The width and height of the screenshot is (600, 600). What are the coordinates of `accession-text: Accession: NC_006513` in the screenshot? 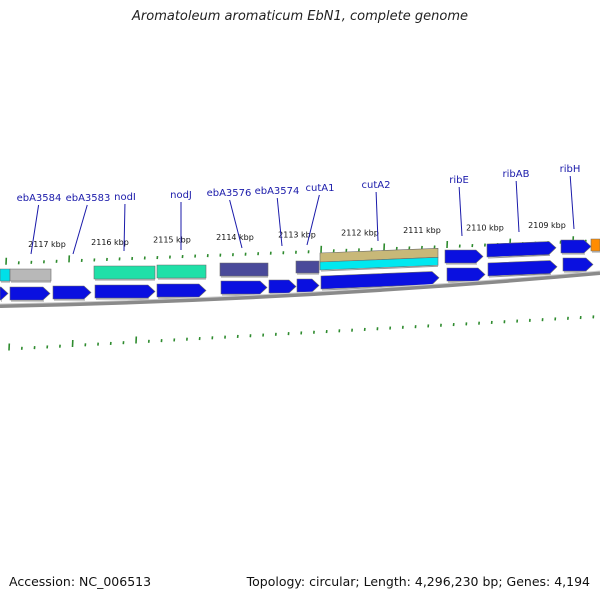 It's located at (80, 581).